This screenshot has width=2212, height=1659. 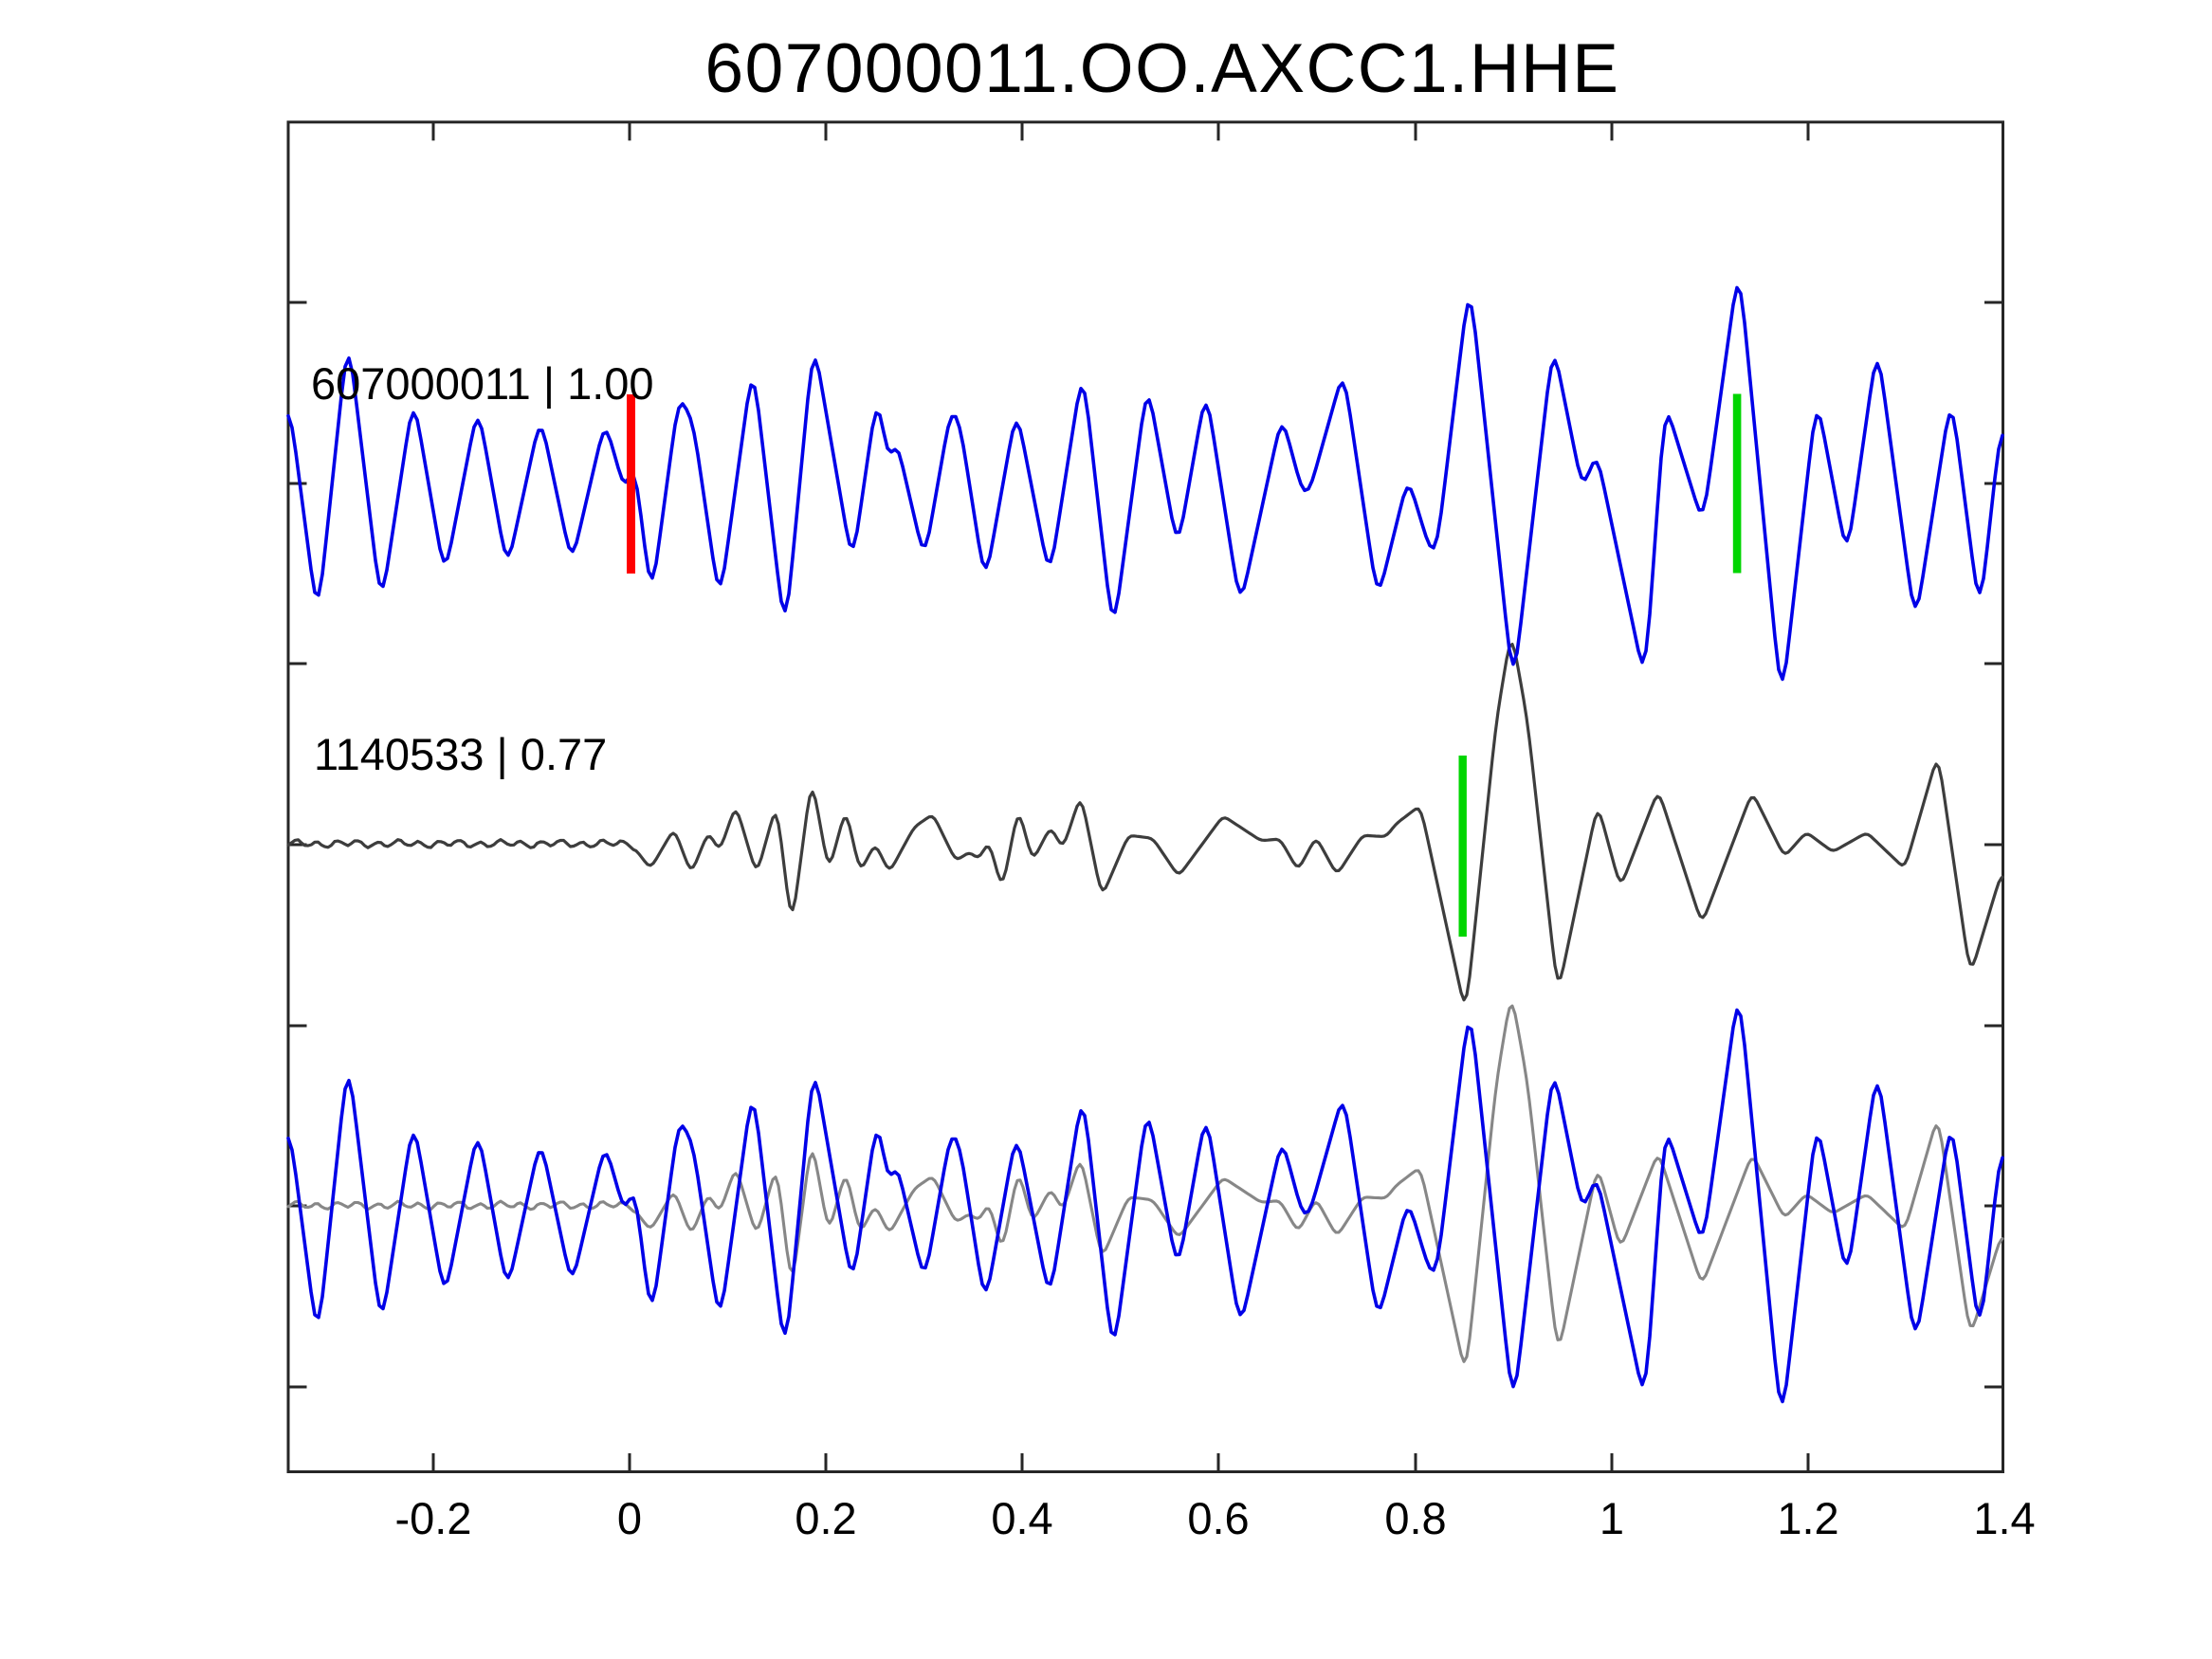 I want to click on svg-text: -0.2, so click(x=433, y=1518).